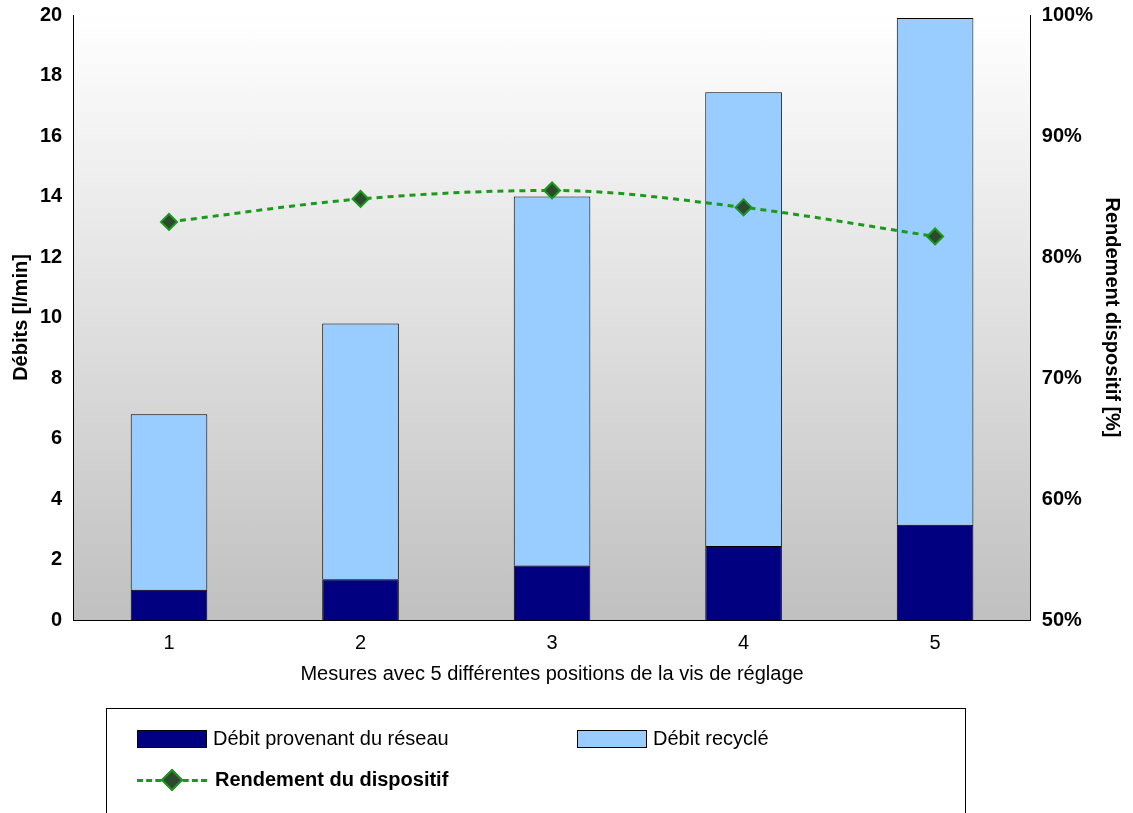  Describe the element at coordinates (52, 195) in the screenshot. I see `y-tick-label: 14` at that location.